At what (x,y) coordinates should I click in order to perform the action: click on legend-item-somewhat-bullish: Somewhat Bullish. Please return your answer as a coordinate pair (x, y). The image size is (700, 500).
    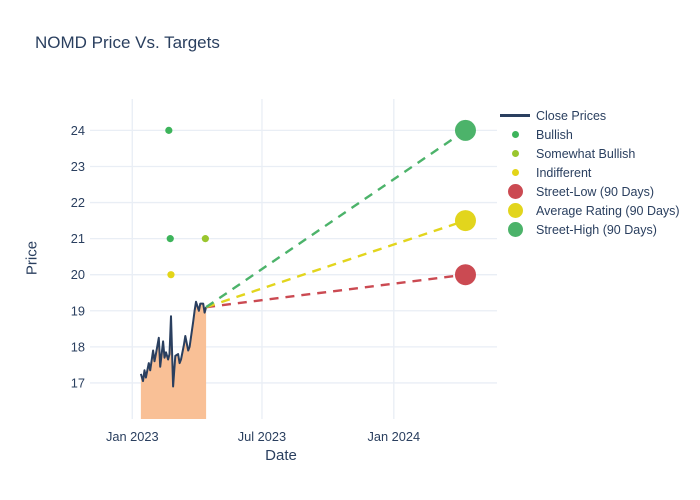
    Looking at the image, I should click on (589, 153).